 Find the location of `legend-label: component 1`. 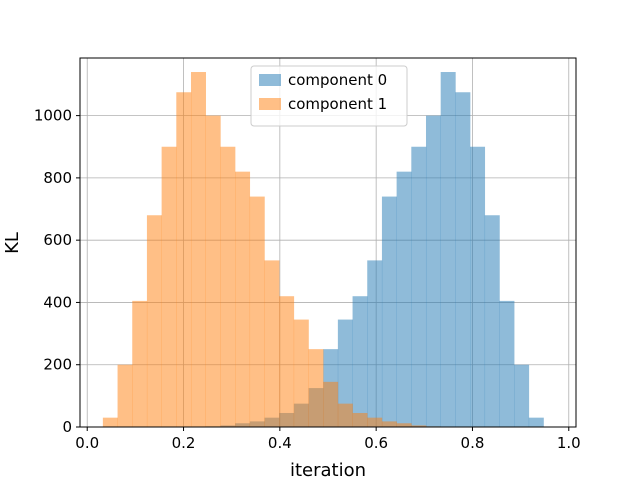

legend-label: component 1 is located at coordinates (337, 104).